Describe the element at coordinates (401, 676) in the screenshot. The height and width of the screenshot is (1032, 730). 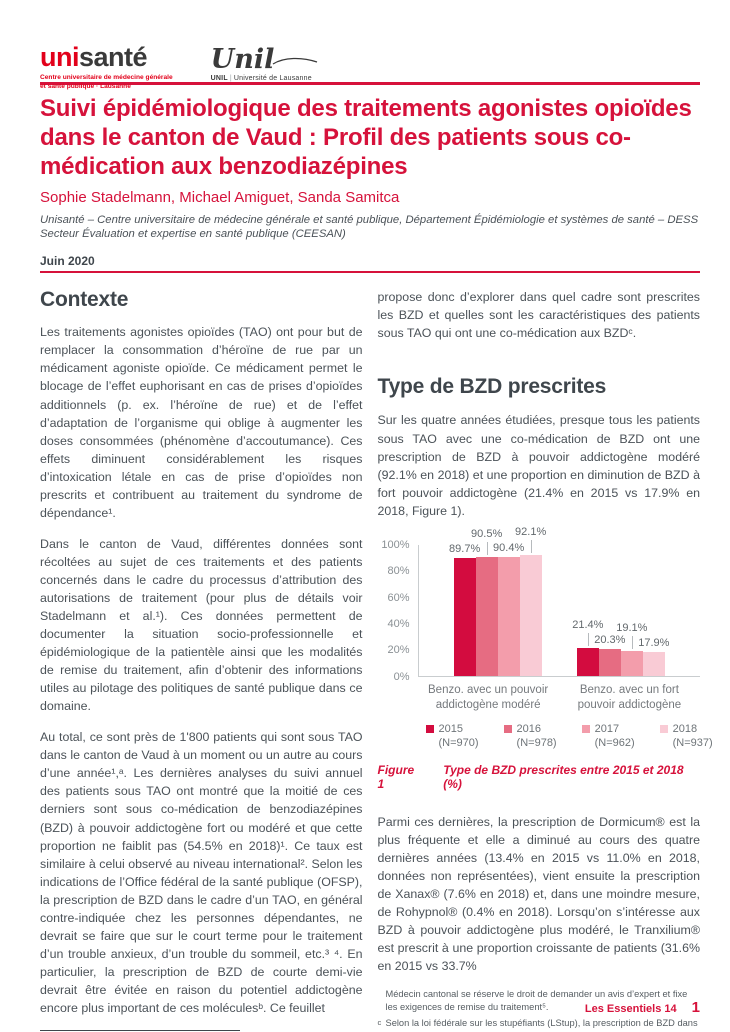
I see `y-tick-label: 0%` at that location.